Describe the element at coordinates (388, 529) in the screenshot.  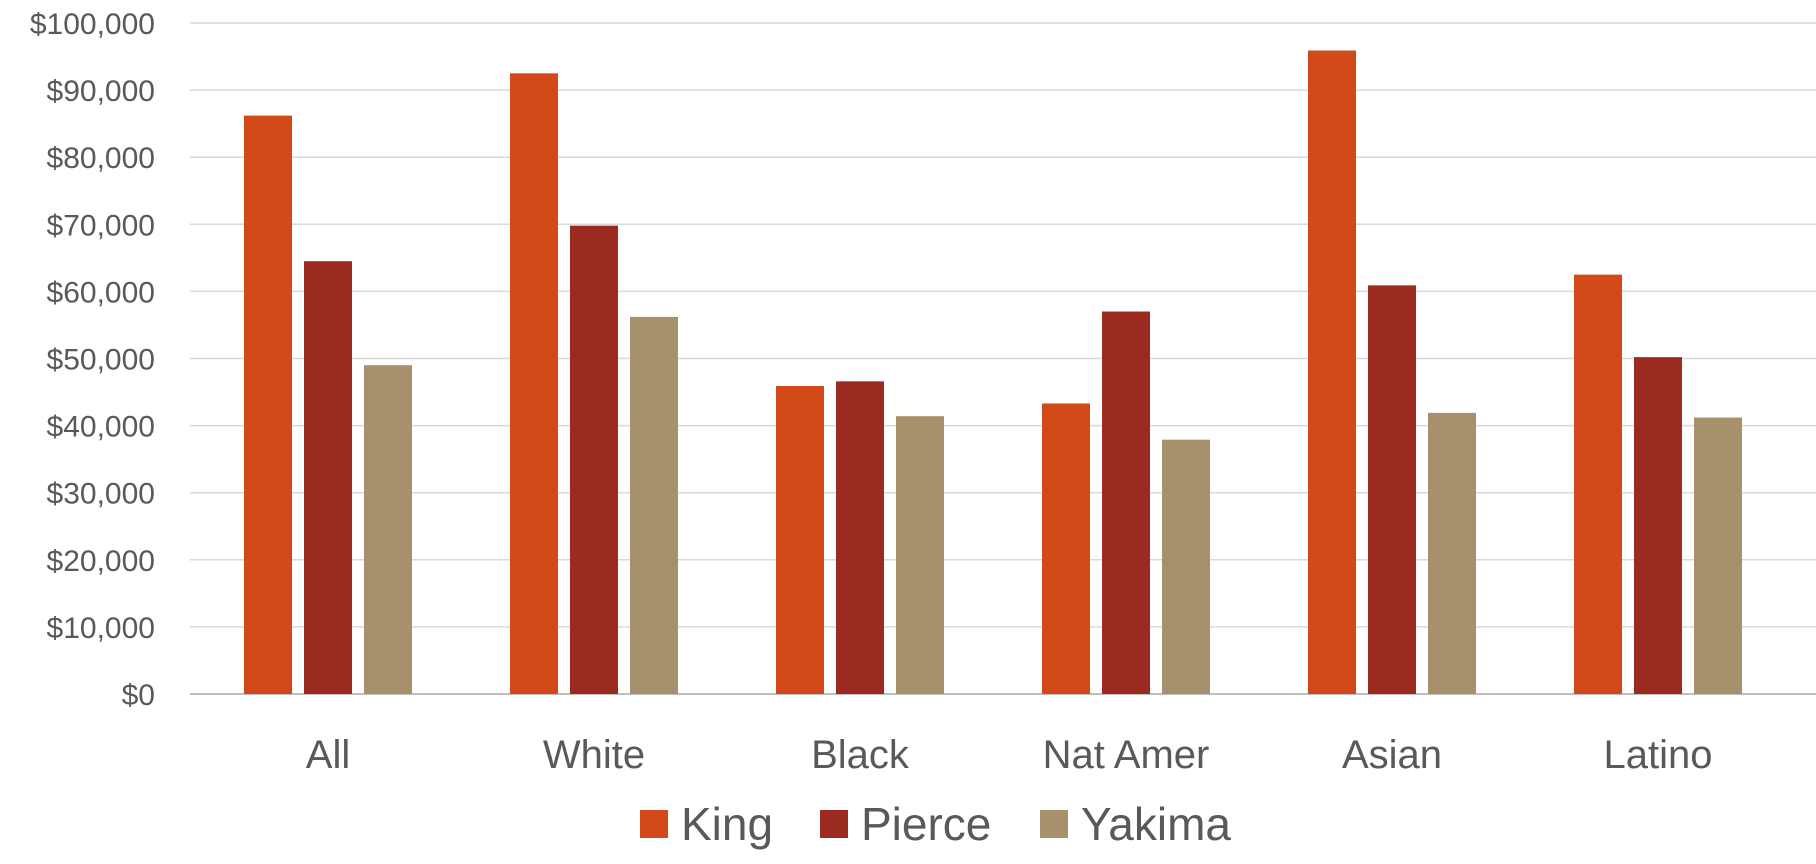
I see `bar-yakima-all` at that location.